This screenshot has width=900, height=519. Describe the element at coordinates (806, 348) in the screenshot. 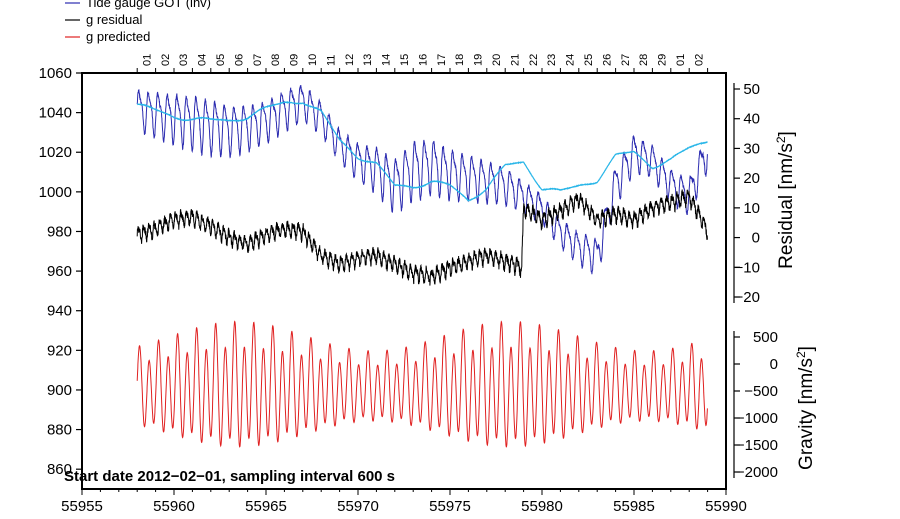

I see `gravity-axis-title-close: ]` at that location.